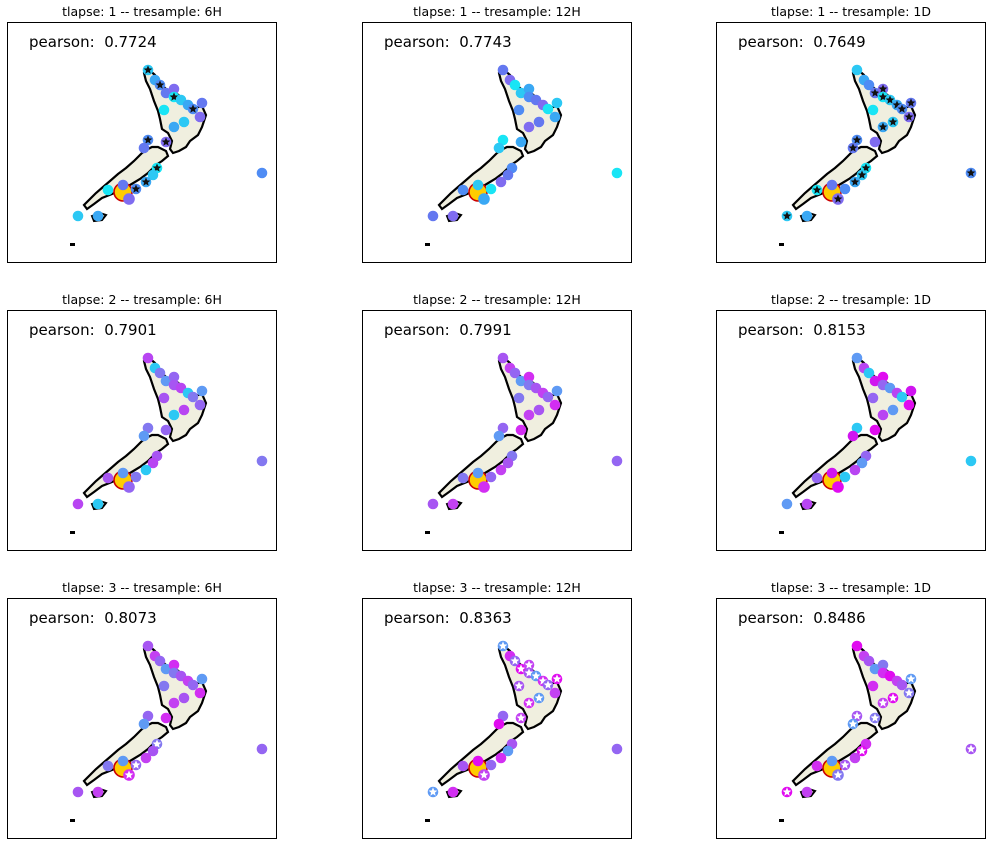 This screenshot has width=992, height=845. What do you see at coordinates (802, 618) in the screenshot?
I see `pearson-label: pearson: 0.8486` at bounding box center [802, 618].